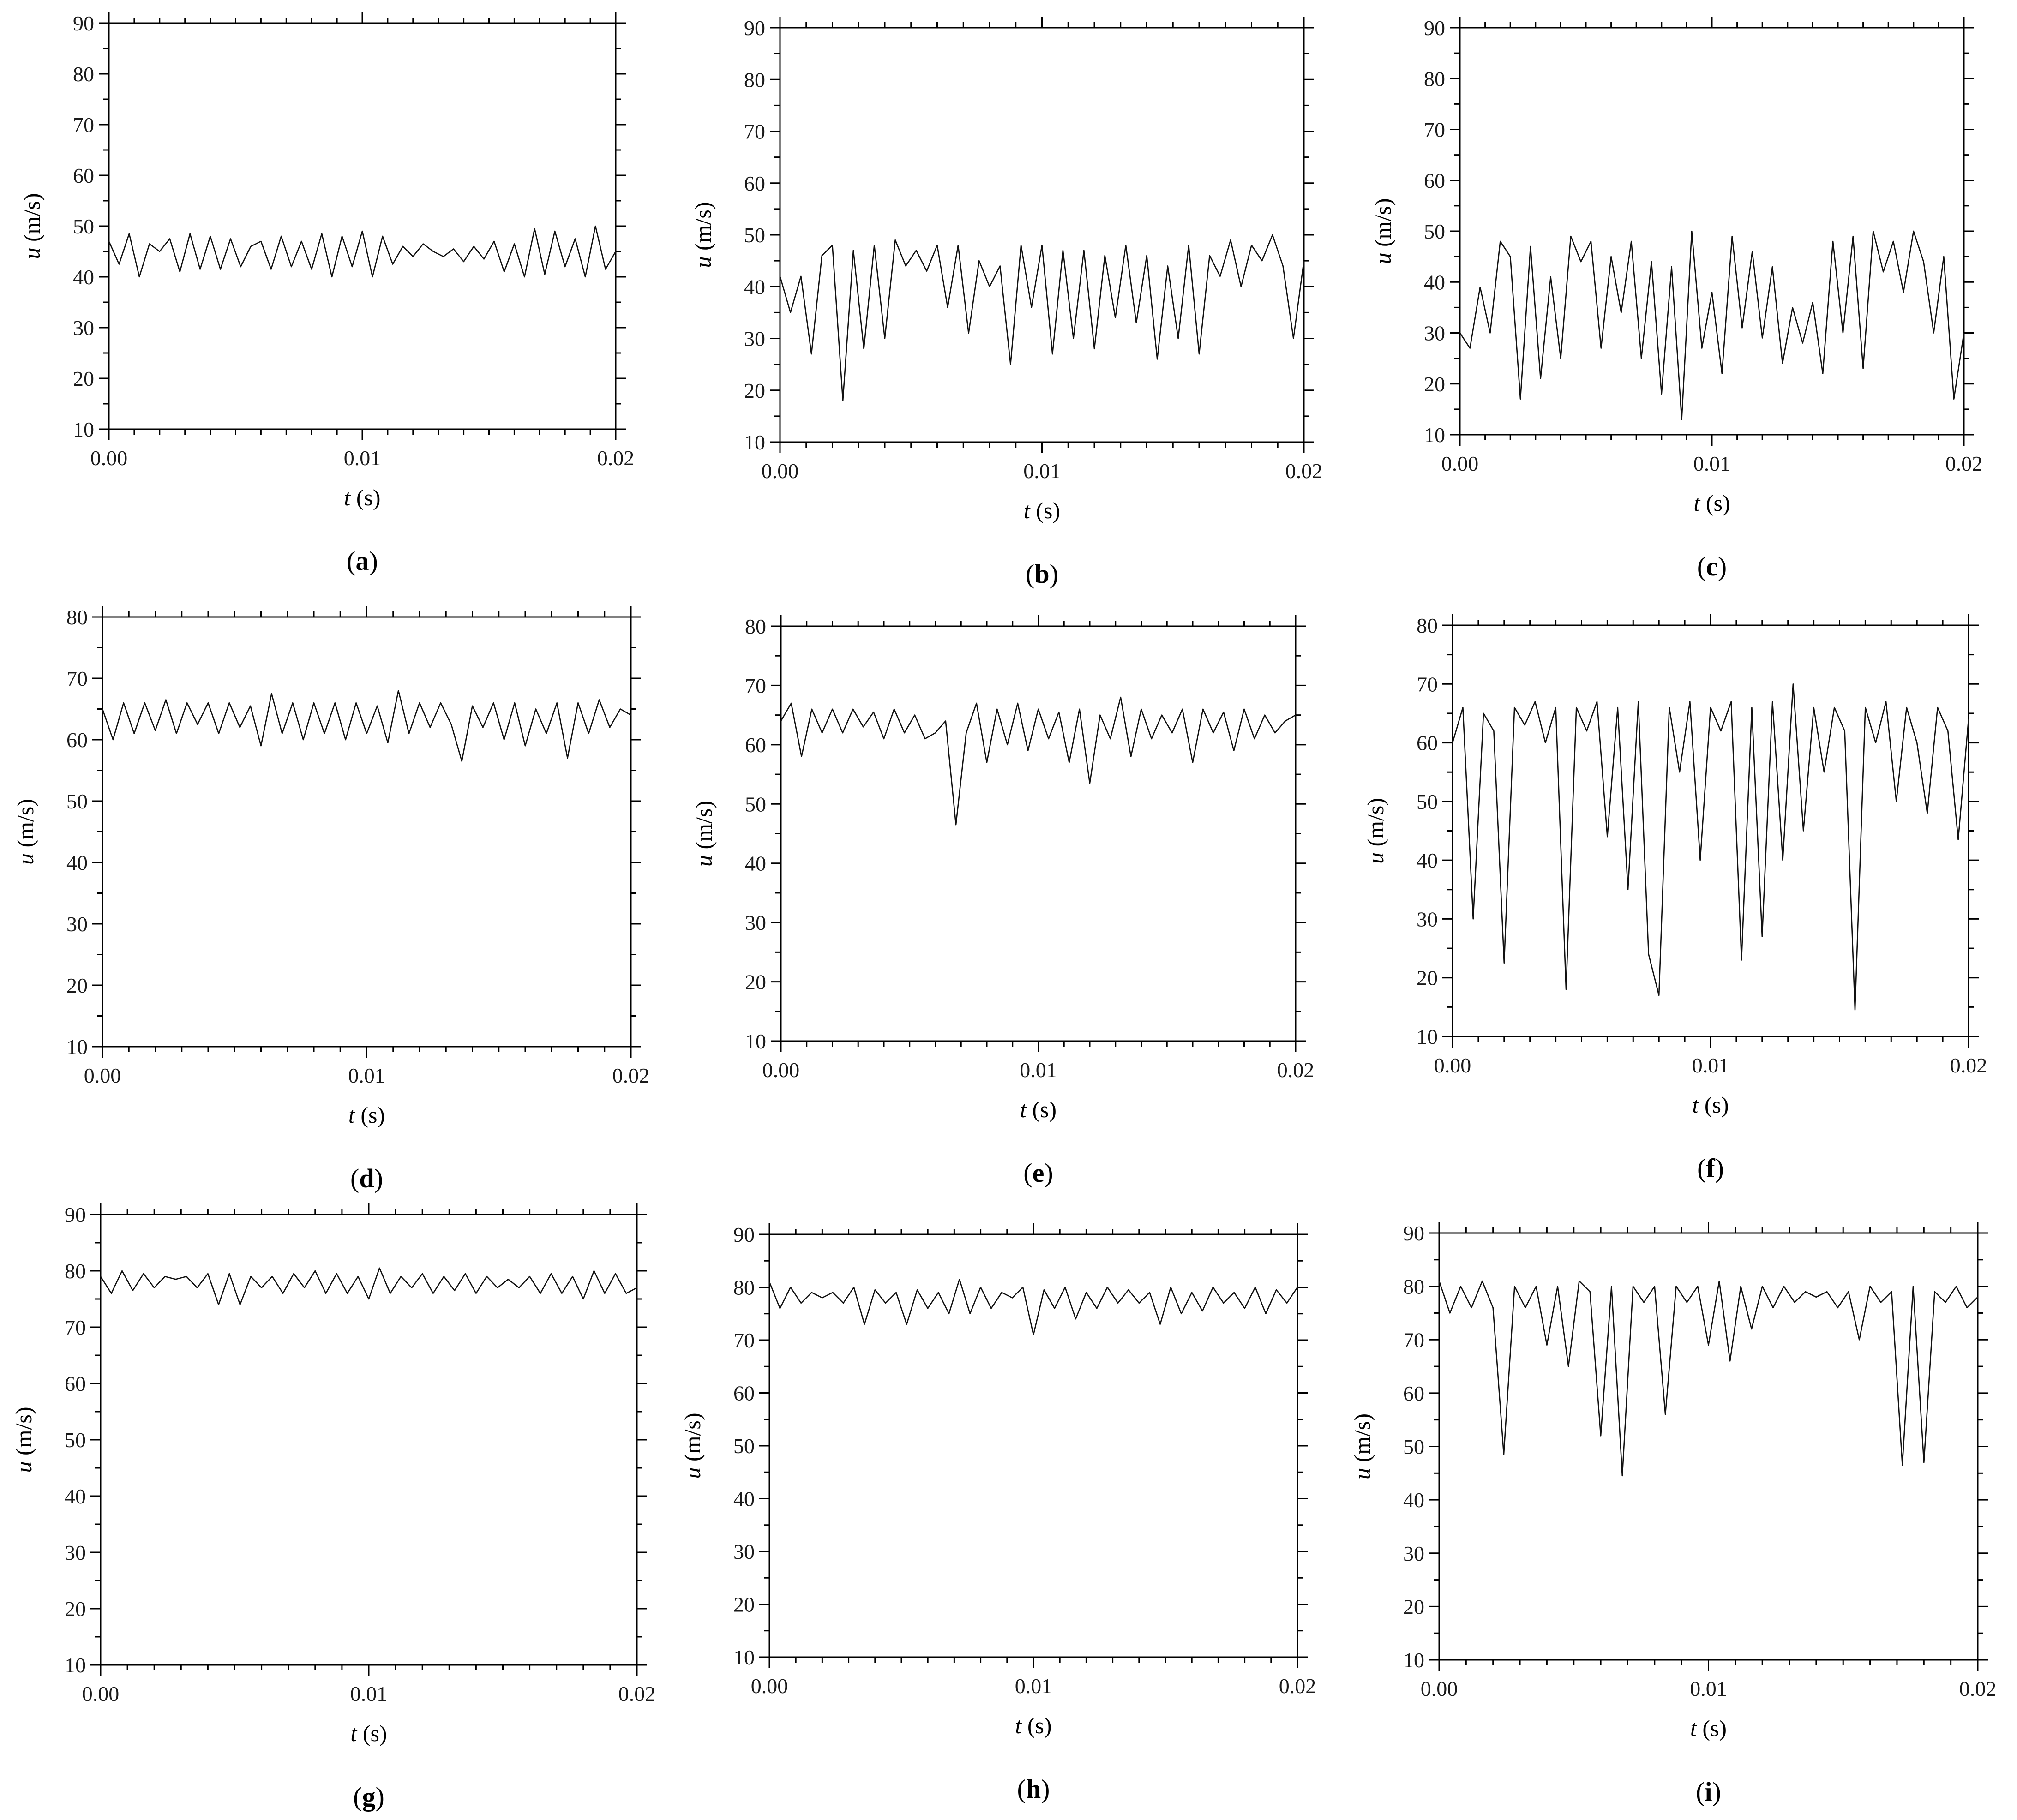 This screenshot has width=2017, height=1820. I want to click on panel-caption: (a), so click(362, 561).